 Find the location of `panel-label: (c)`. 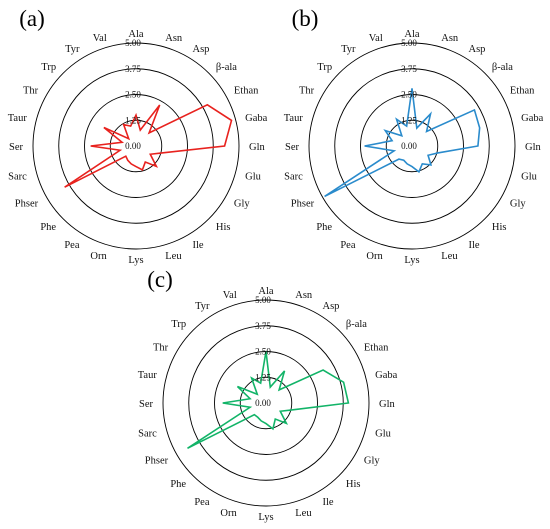

panel-label: (c) is located at coordinates (160, 279).